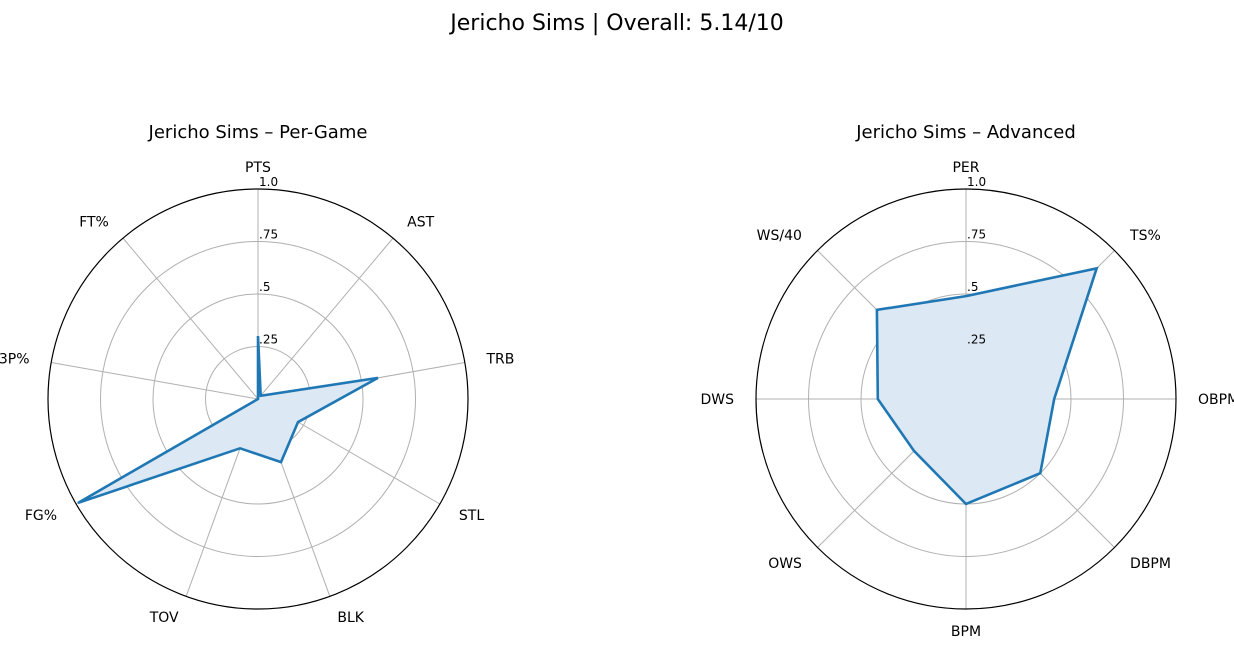 The image size is (1234, 653). I want to click on axis-label-stl: STL, so click(471, 516).